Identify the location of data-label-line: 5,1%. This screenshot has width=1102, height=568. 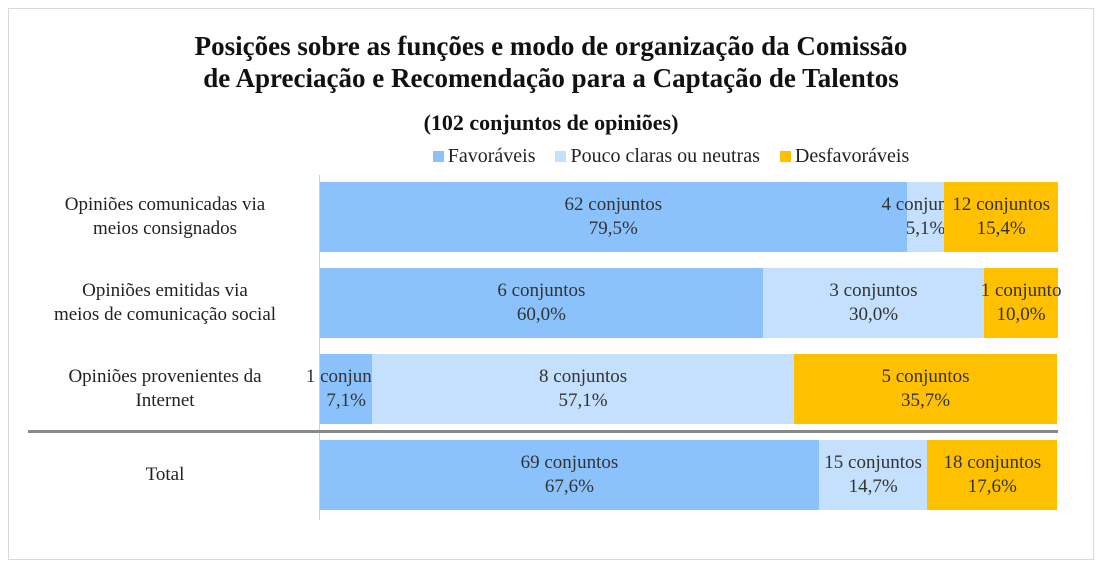
(925, 228).